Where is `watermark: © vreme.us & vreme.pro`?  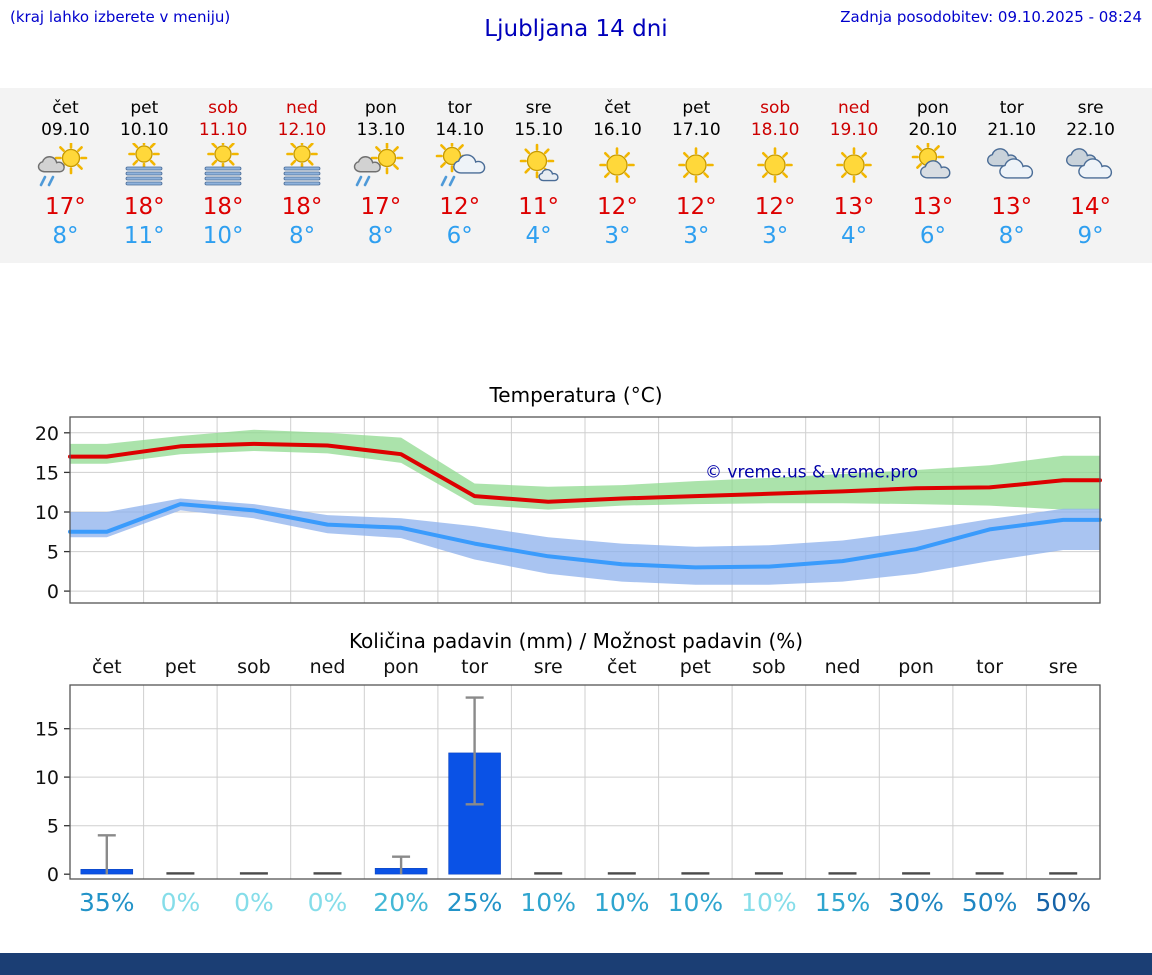 watermark: © vreme.us & vreme.pro is located at coordinates (811, 472).